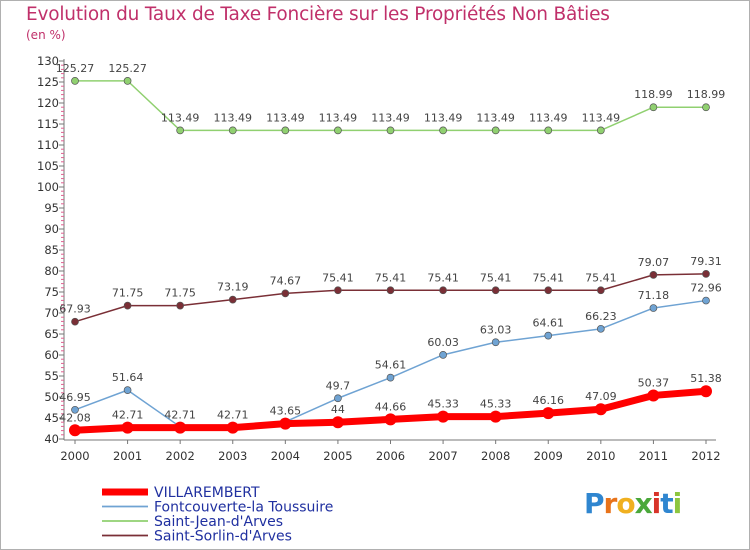 This screenshot has width=750, height=550. Describe the element at coordinates (223, 537) in the screenshot. I see `legend-label: Saint-Sorlin-d'Arves` at that location.